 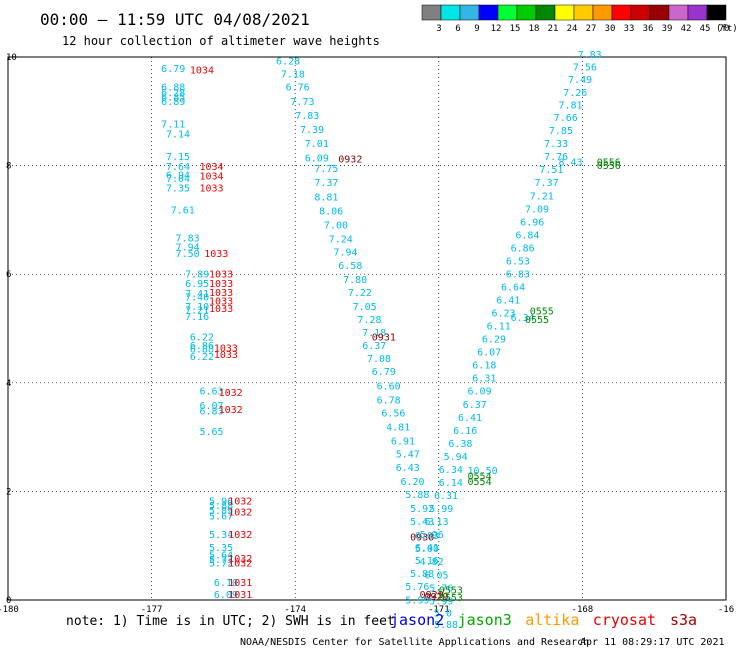 I want to click on data-label: 6.53, so click(x=518, y=261).